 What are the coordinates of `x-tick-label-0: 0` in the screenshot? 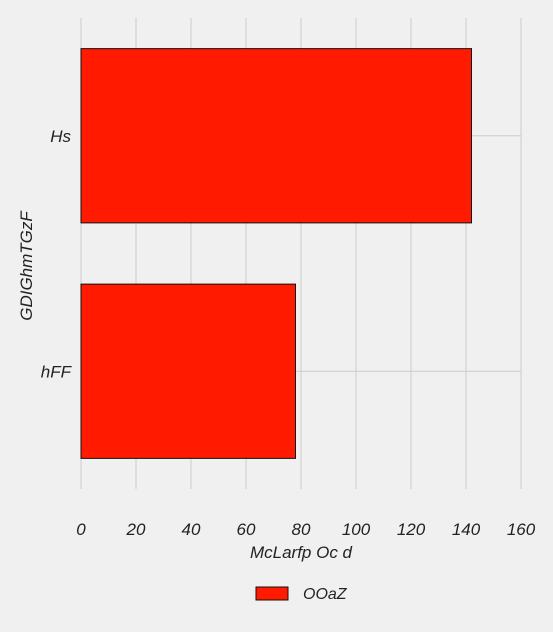 It's located at (81, 529).